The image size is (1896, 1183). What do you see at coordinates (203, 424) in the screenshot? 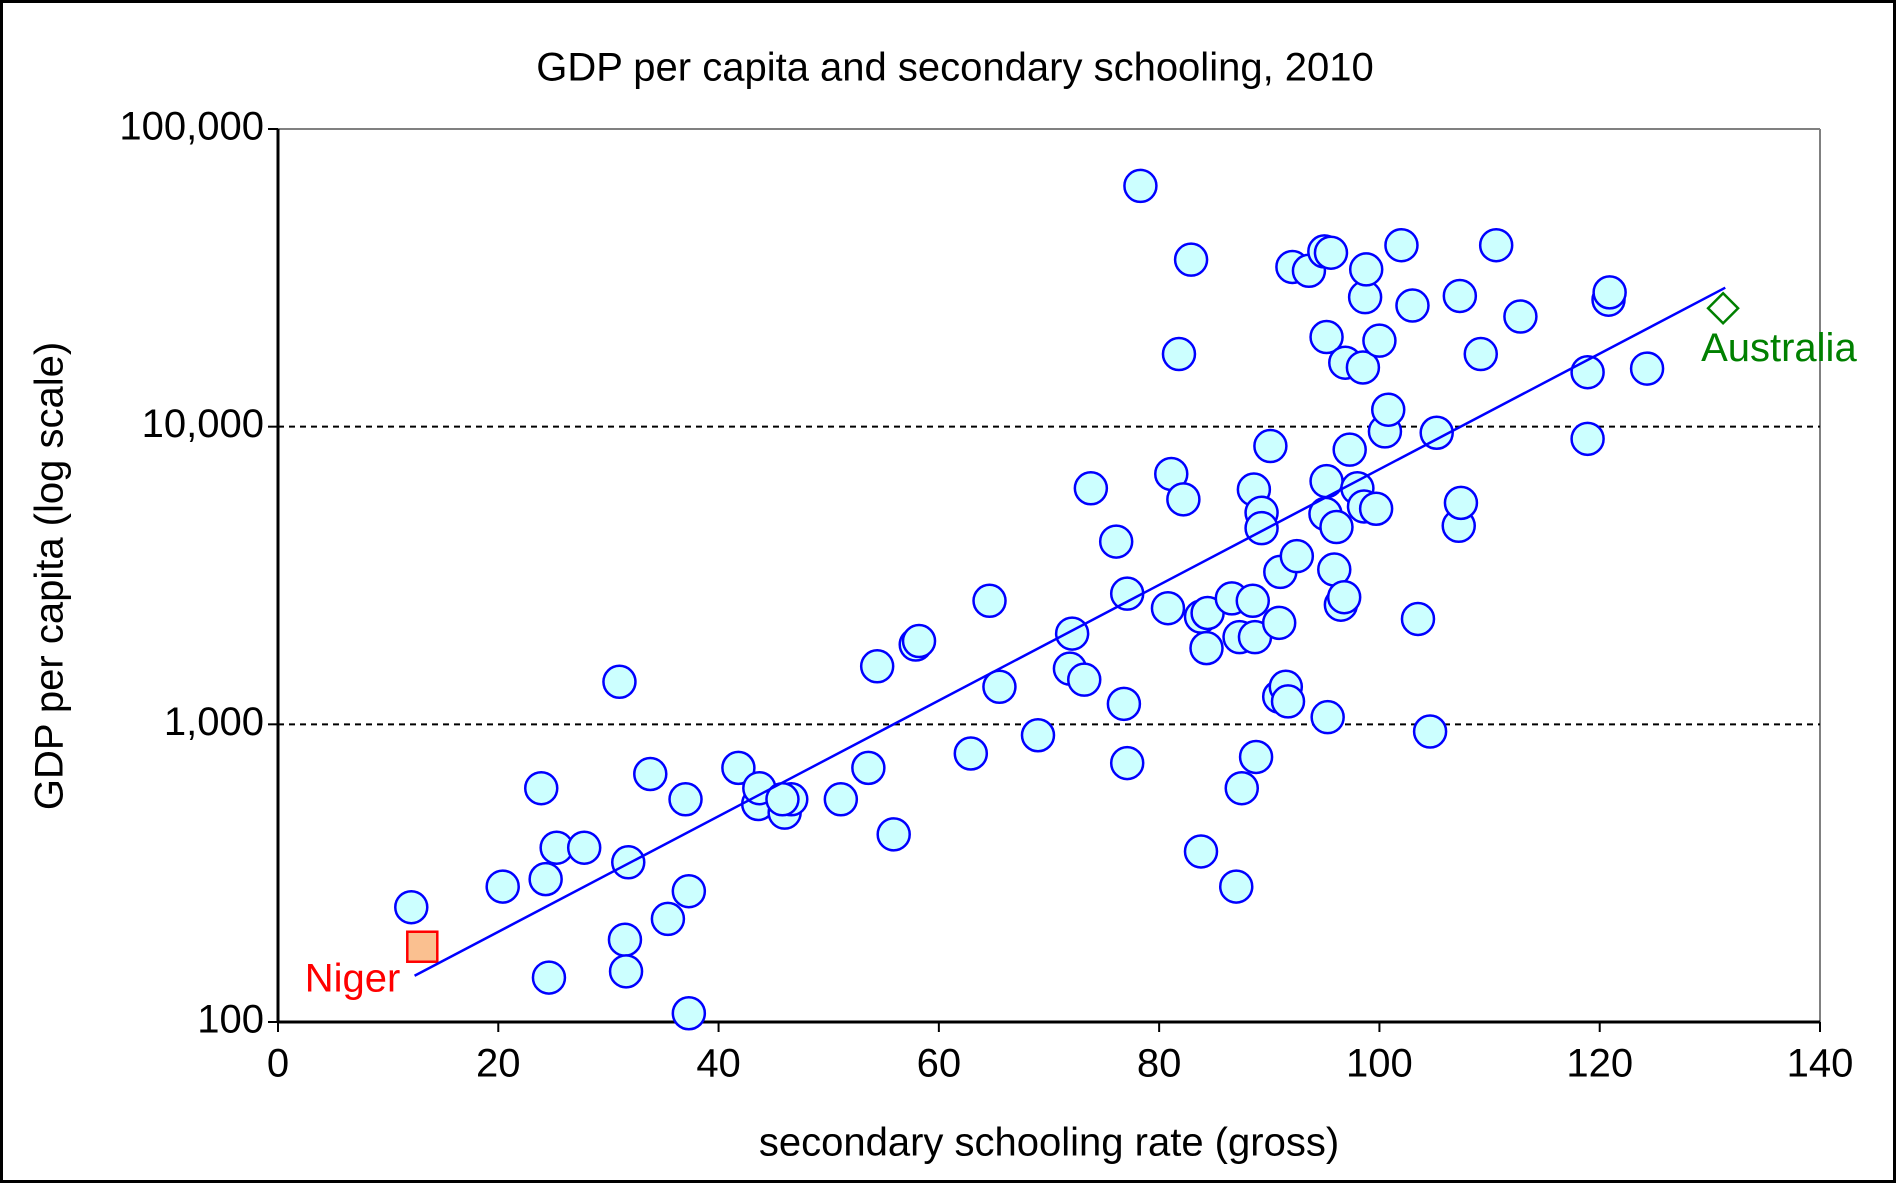
I see `y-tick-label: 10,000` at bounding box center [203, 424].